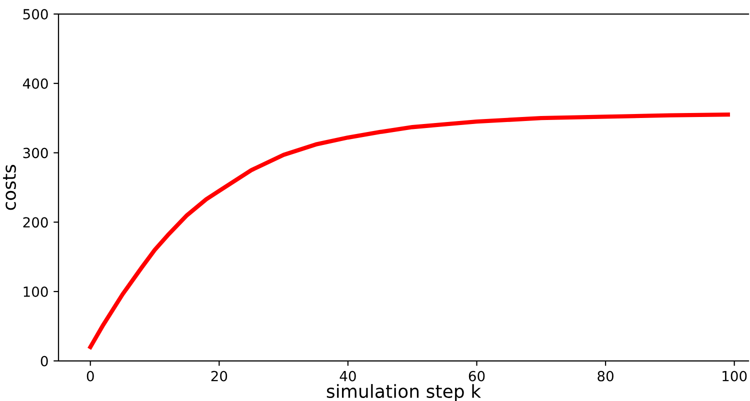 The height and width of the screenshot is (401, 750). Describe the element at coordinates (606, 376) in the screenshot. I see `x-tick-label: 80` at that location.